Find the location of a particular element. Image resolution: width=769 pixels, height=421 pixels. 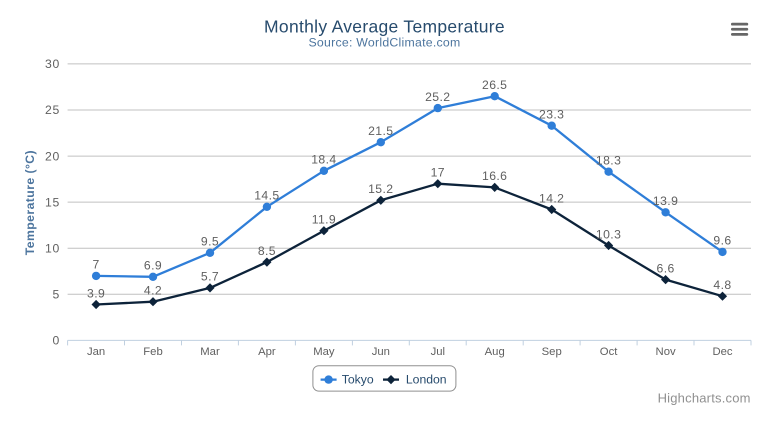

svg-text: 23.3 is located at coordinates (551, 115).